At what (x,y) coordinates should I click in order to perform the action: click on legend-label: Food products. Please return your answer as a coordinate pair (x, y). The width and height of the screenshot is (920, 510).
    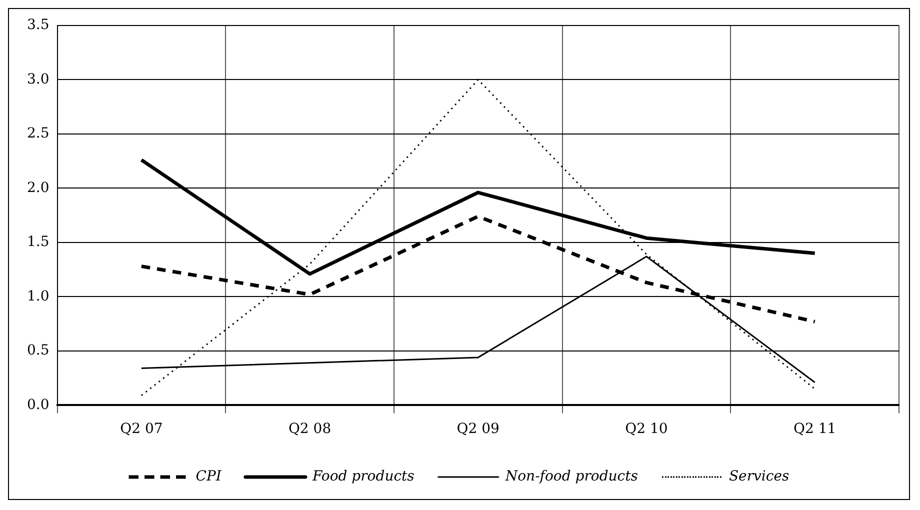
    Looking at the image, I should click on (362, 476).